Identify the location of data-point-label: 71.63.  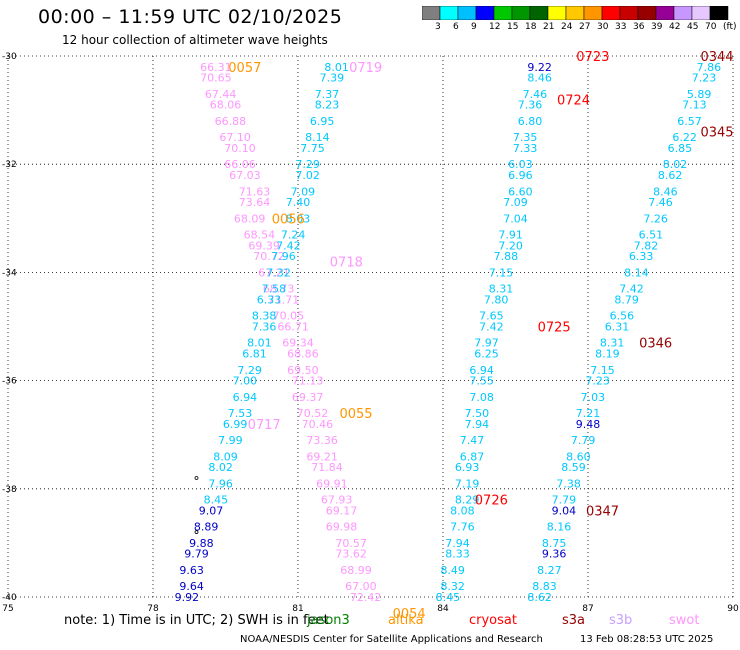
(255, 191).